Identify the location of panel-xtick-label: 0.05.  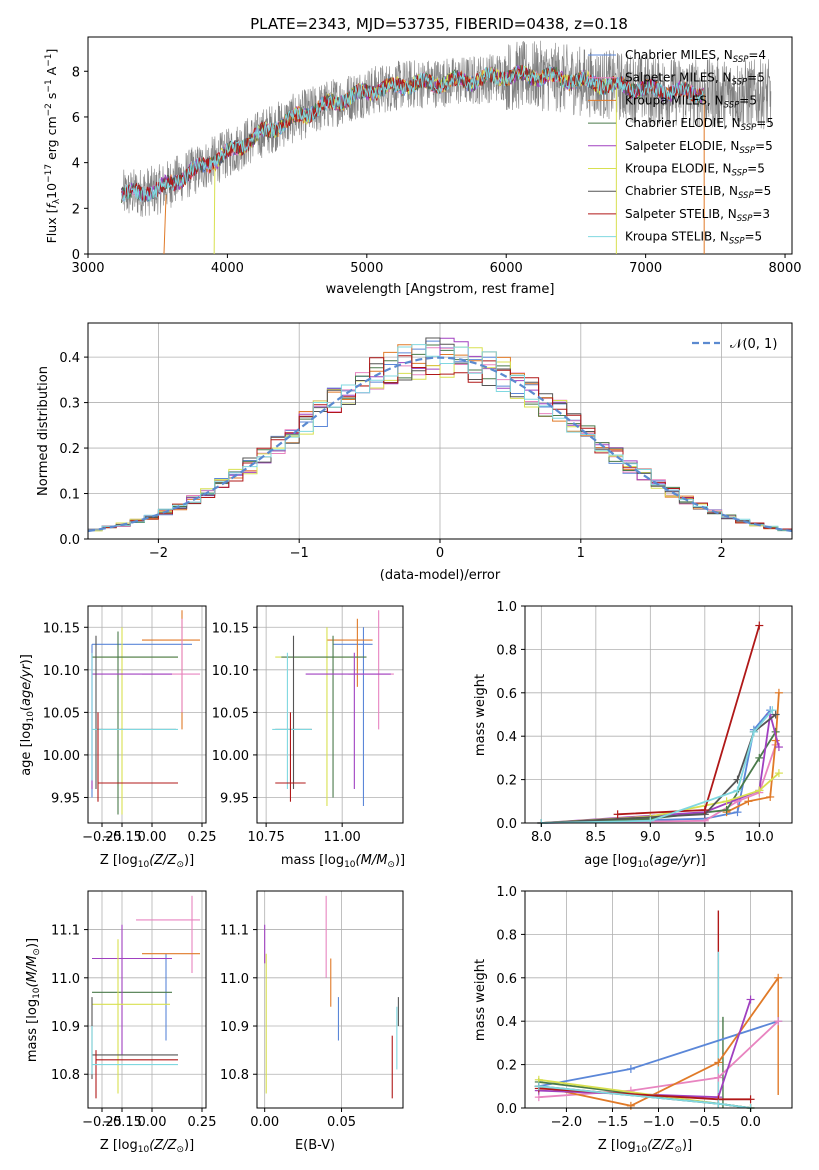
(341, 1122).